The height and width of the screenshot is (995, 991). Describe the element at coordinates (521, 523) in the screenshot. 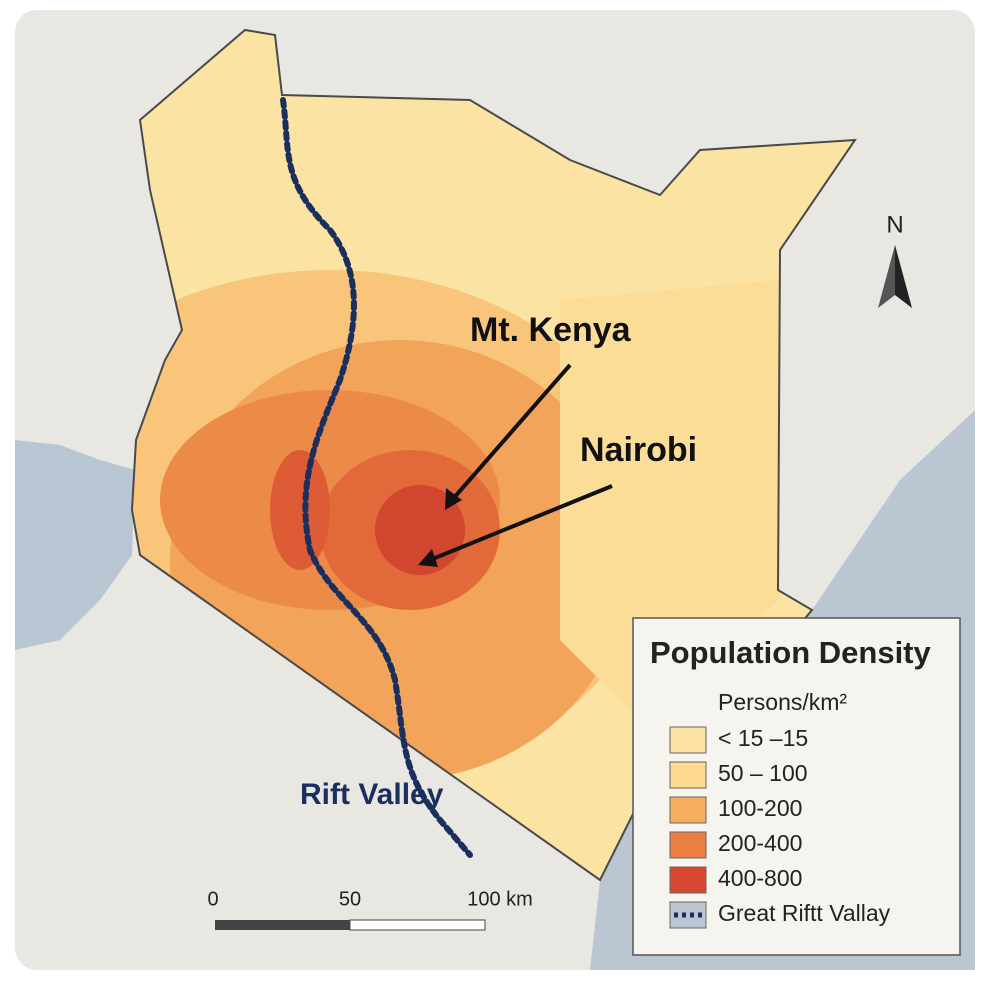

I see `arrow-nairobi` at that location.